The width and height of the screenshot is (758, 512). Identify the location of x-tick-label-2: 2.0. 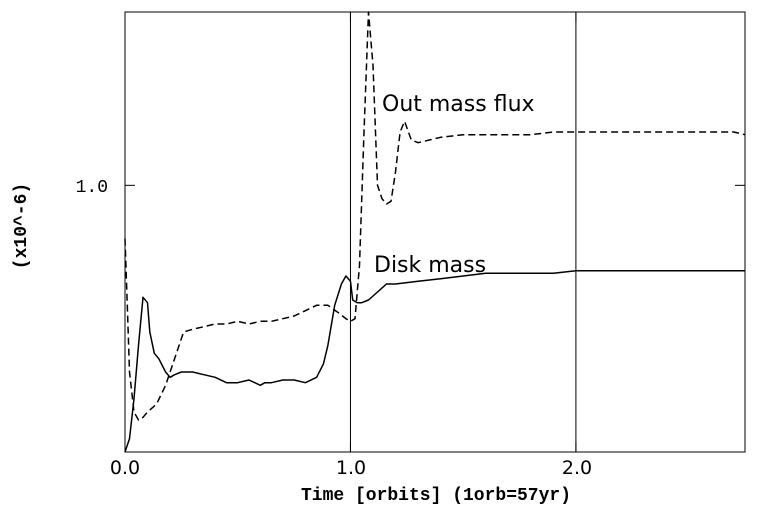
(577, 468).